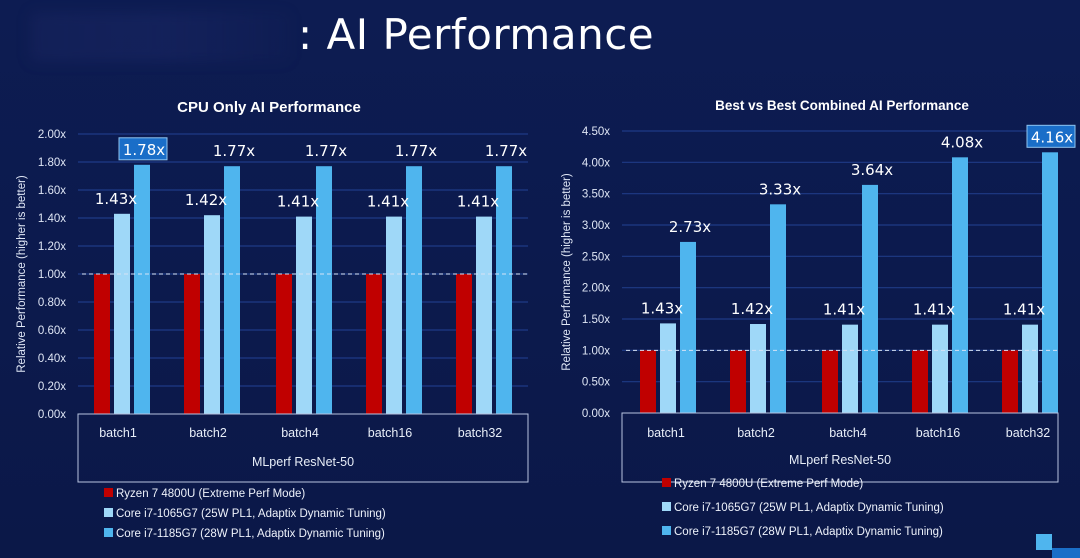 The height and width of the screenshot is (558, 1080). I want to click on data-label: 1.42x, so click(752, 309).